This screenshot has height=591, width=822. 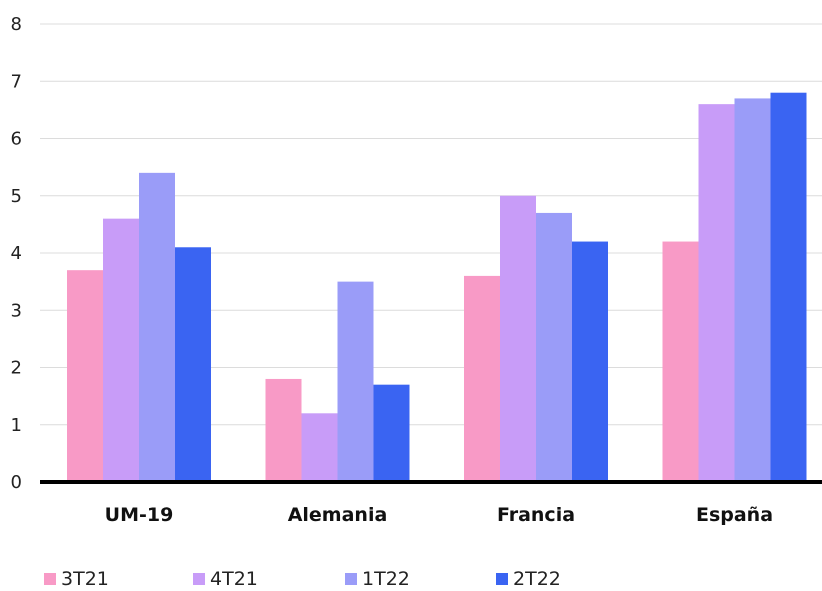 I want to click on x-axis-category-labels: UM-19 Alemania Francia España, so click(x=439, y=515).